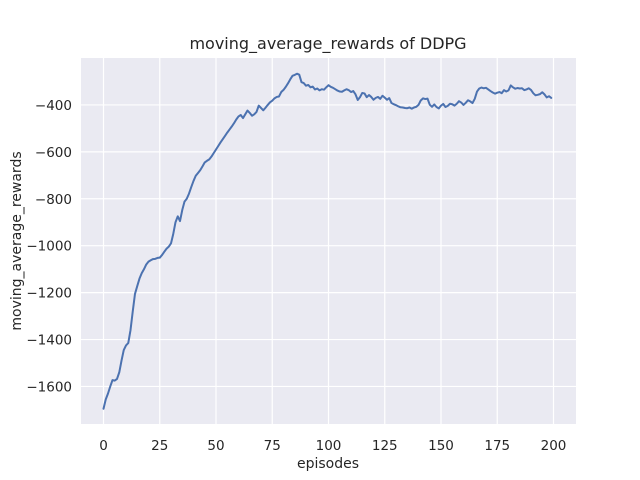 This screenshot has height=480, width=640. Describe the element at coordinates (327, 44) in the screenshot. I see `chart-title: moving_average_rewards of DDPG` at that location.